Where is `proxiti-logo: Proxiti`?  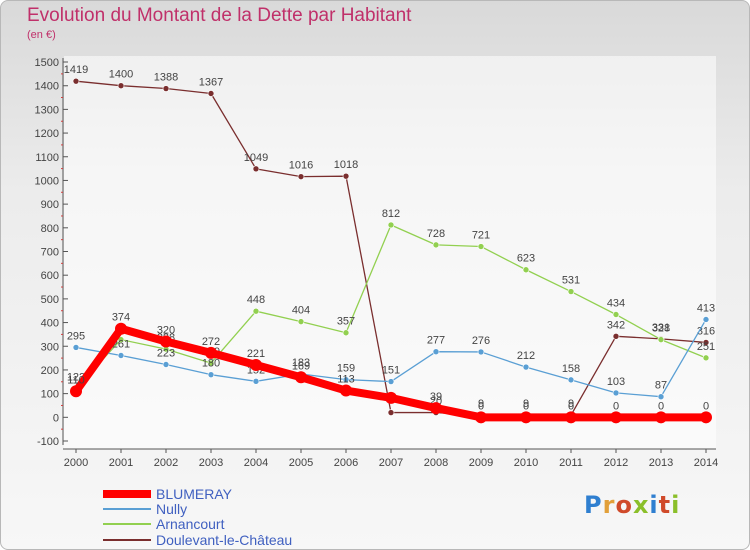 proxiti-logo: Proxiti is located at coordinates (632, 505).